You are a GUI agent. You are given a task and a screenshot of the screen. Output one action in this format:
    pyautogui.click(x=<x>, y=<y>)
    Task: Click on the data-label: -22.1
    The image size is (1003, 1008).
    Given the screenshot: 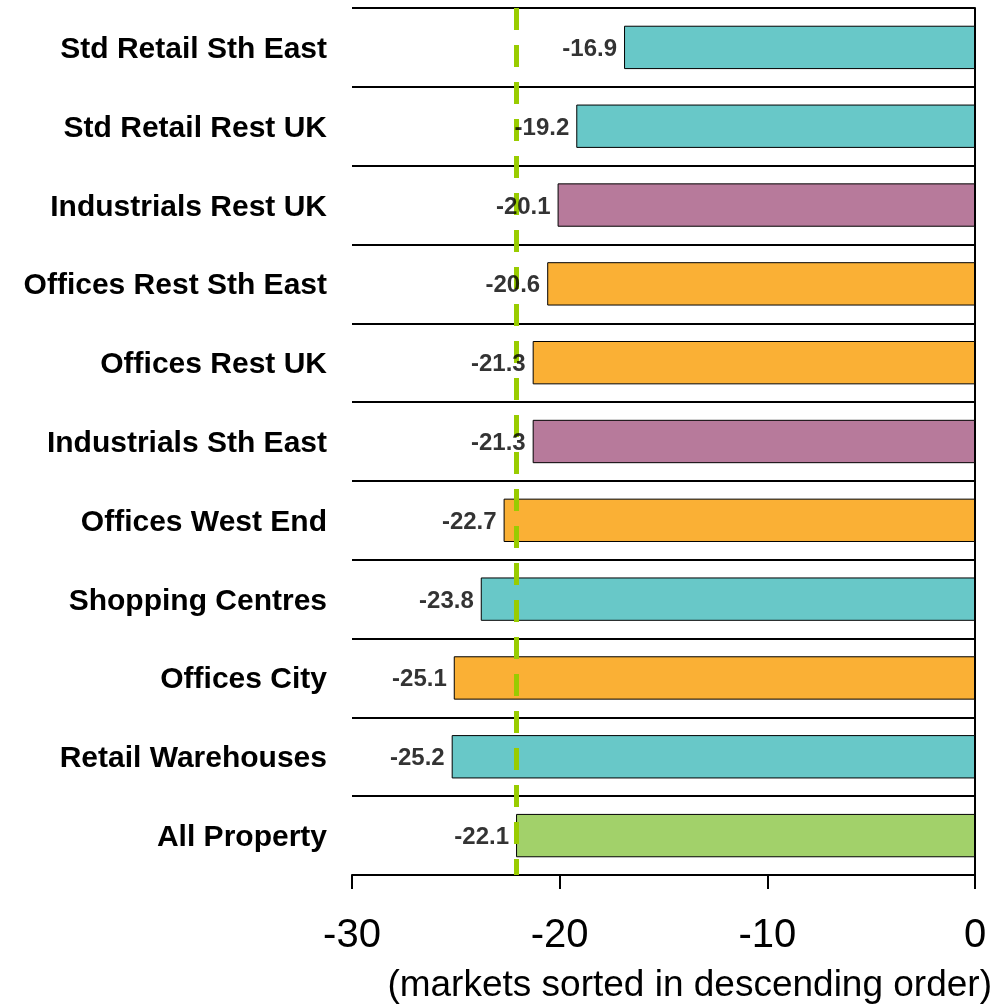 What is the action you would take?
    pyautogui.click(x=482, y=836)
    